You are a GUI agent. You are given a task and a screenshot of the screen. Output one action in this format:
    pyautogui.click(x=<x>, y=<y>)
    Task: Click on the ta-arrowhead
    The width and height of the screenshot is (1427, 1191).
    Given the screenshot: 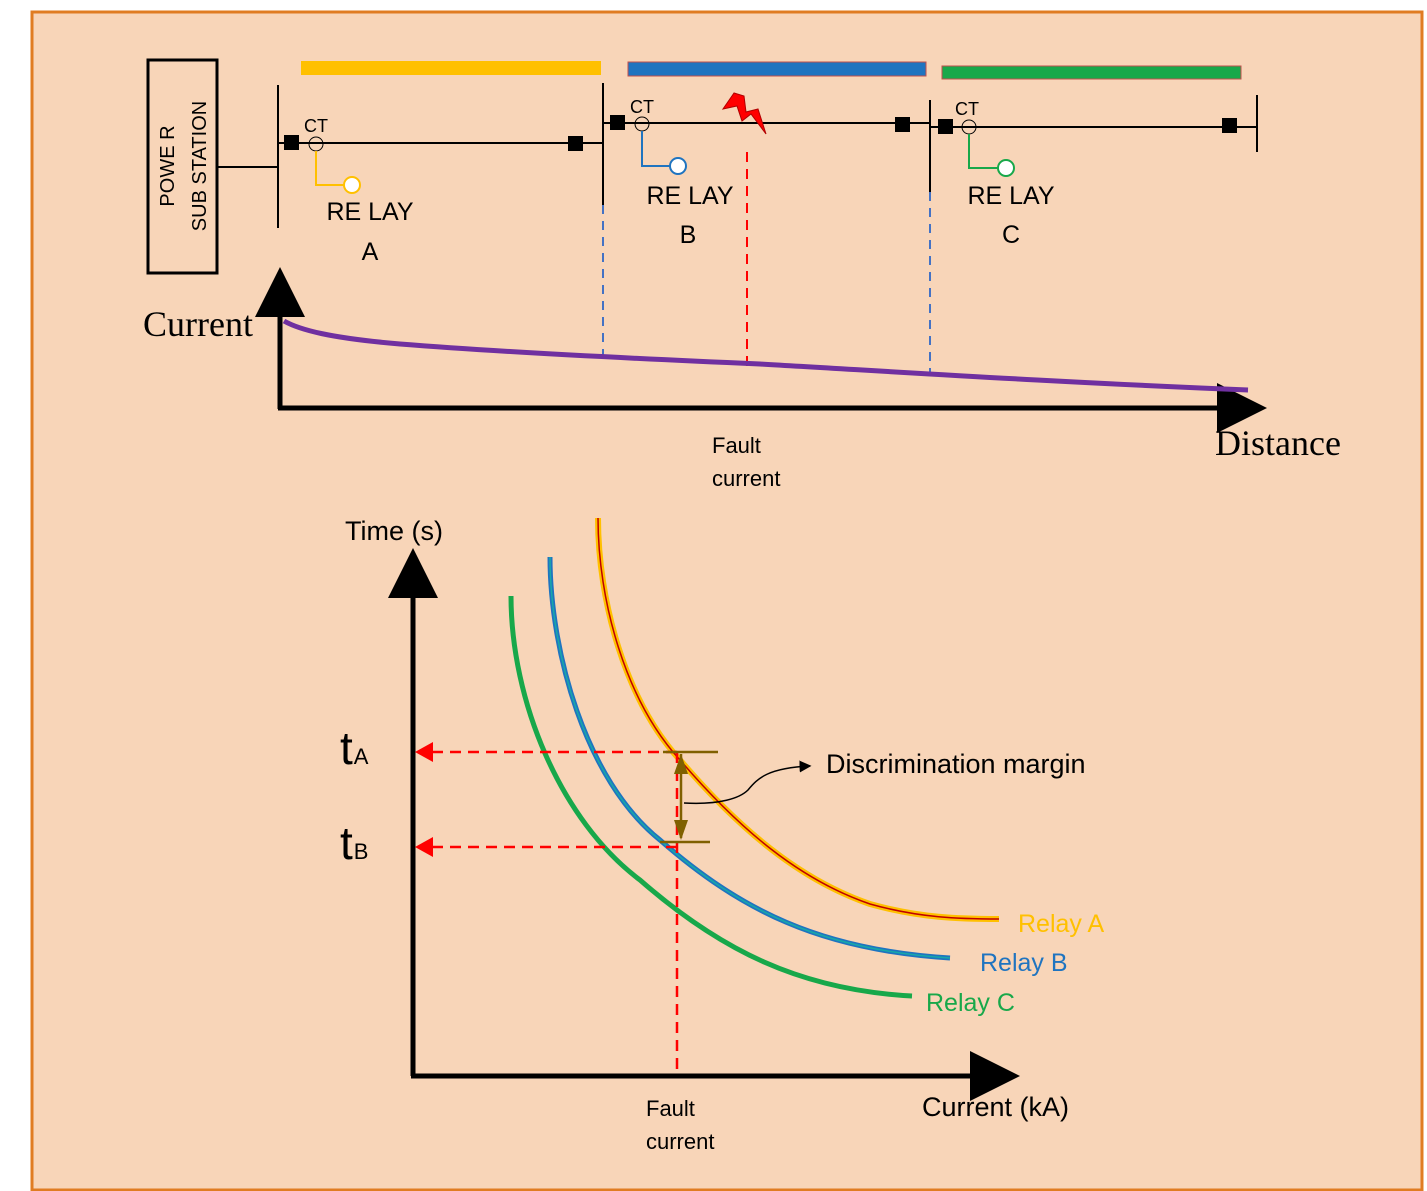 What is the action you would take?
    pyautogui.click(x=424, y=752)
    